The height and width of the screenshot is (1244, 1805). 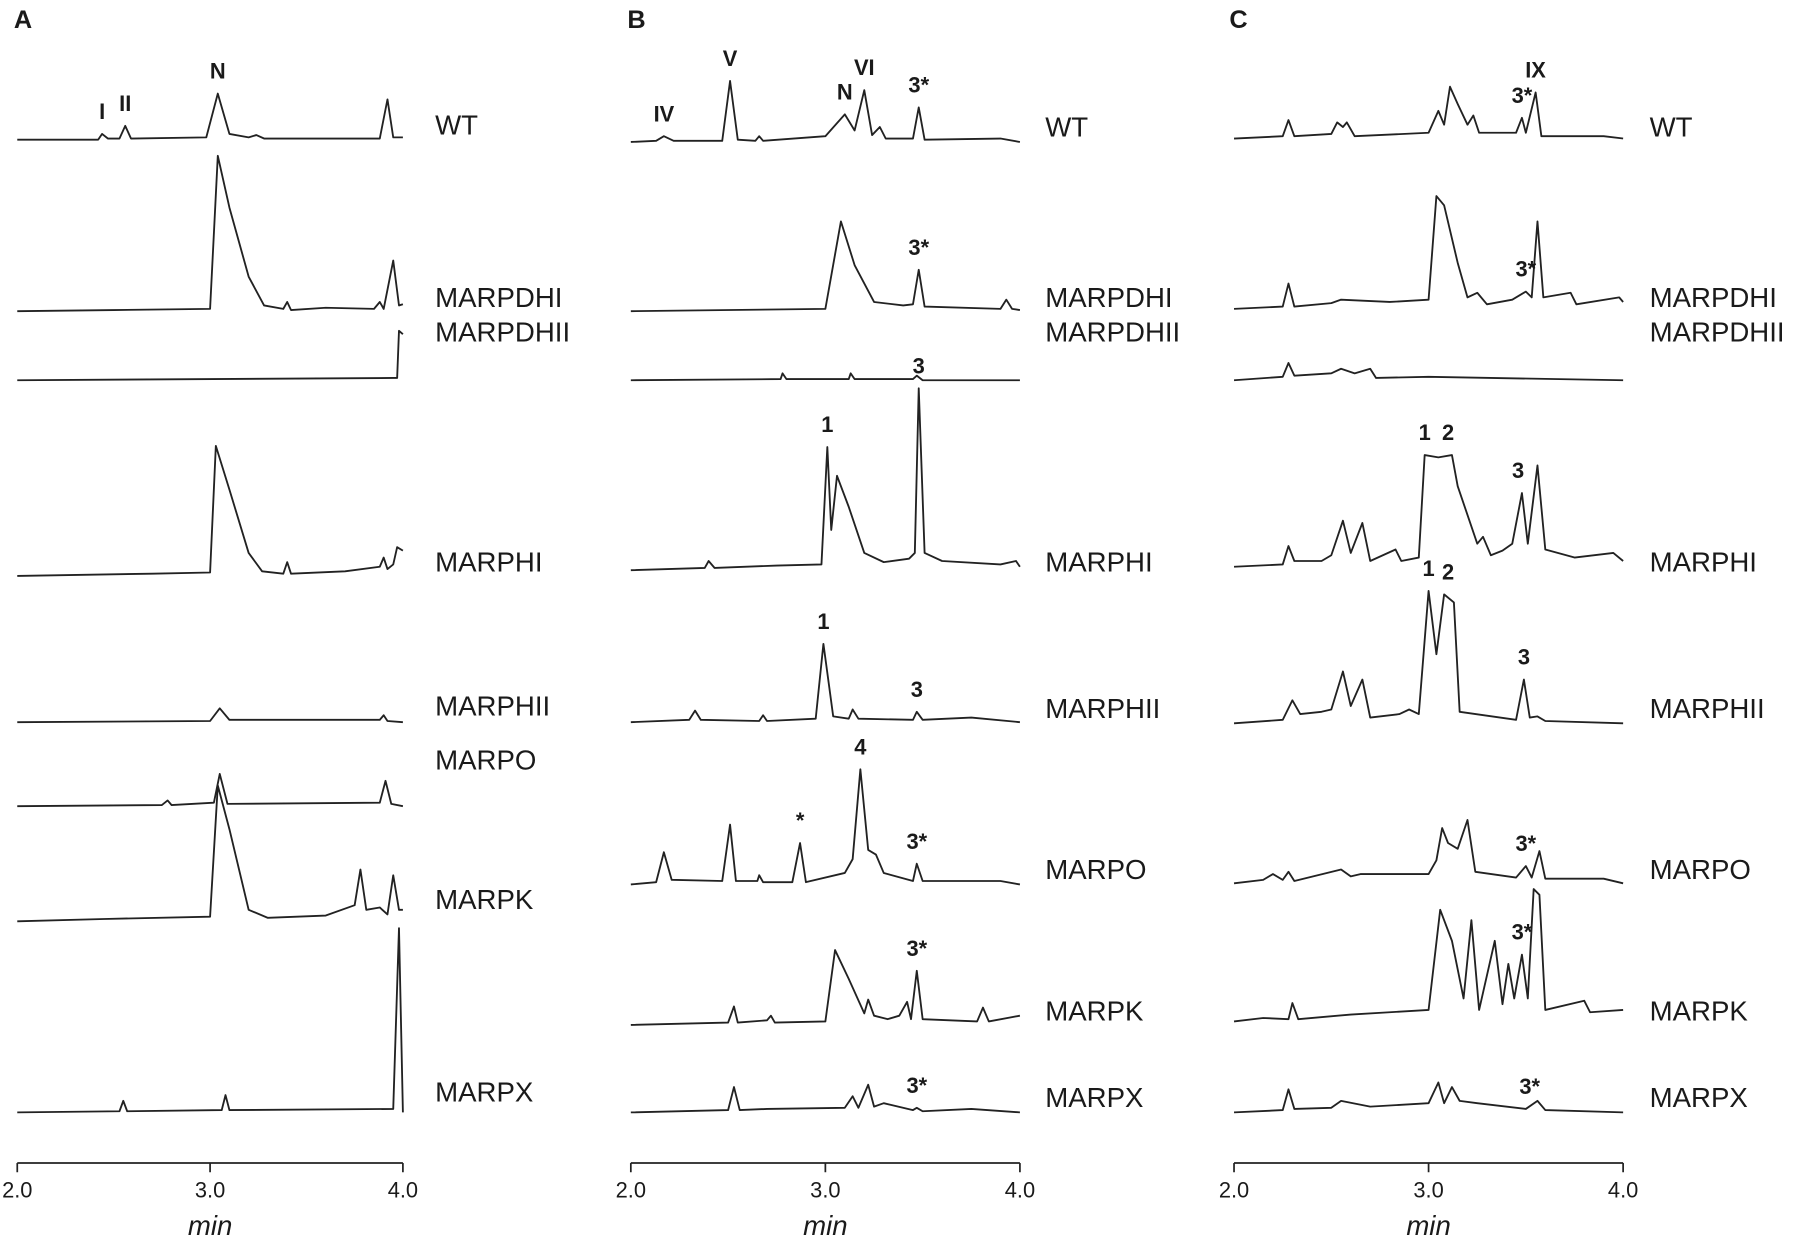 What do you see at coordinates (664, 113) in the screenshot?
I see `peak-label: IV` at bounding box center [664, 113].